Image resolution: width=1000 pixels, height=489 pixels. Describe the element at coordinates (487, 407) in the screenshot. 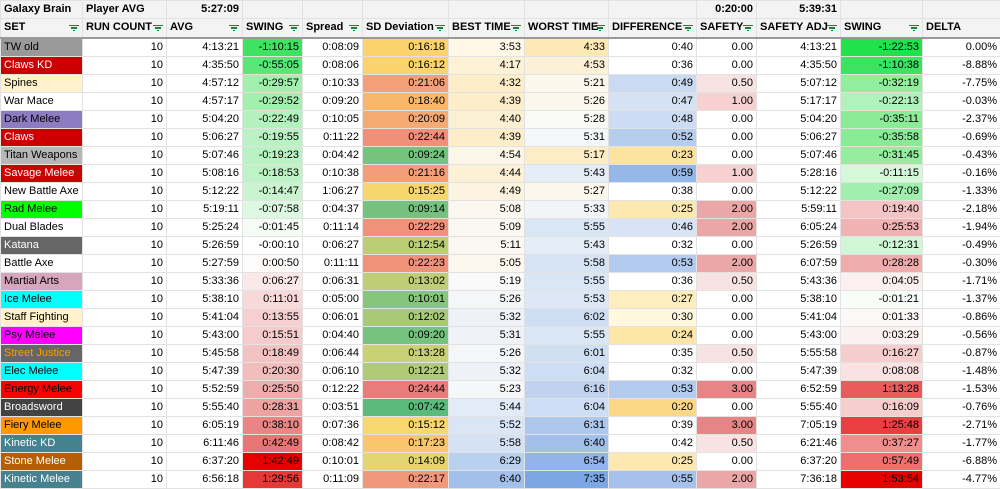

I see `best-time-cell: 5:44` at that location.